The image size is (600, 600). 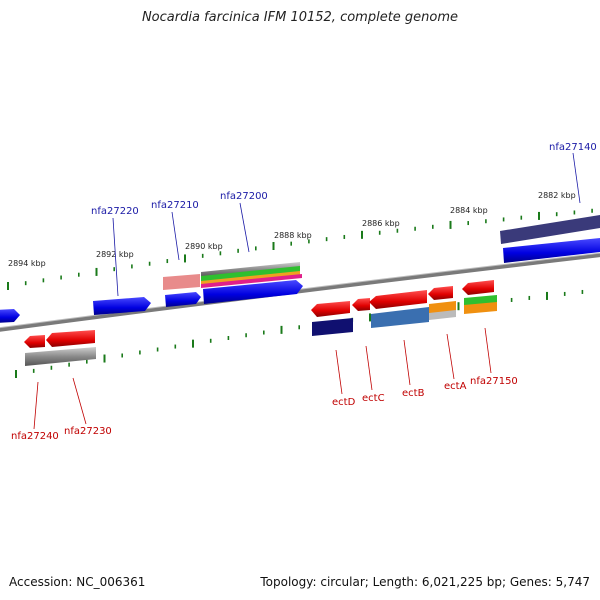 I want to click on gene-forward-edge-left, so click(x=10, y=316).